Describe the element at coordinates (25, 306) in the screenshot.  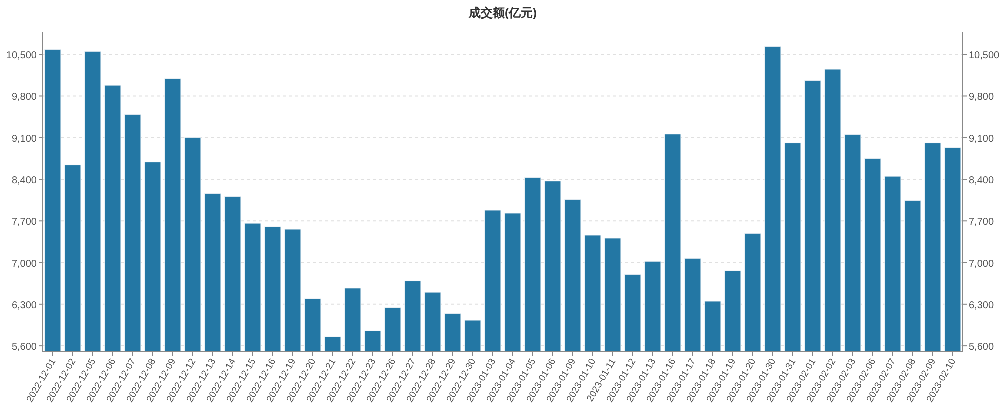
I see `y-tick-label: 6,300` at that location.